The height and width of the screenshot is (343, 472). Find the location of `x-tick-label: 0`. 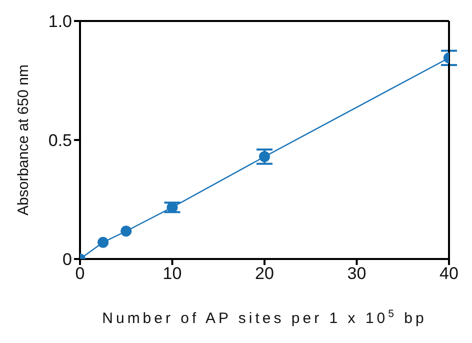

x-tick-label: 0 is located at coordinates (80, 274).